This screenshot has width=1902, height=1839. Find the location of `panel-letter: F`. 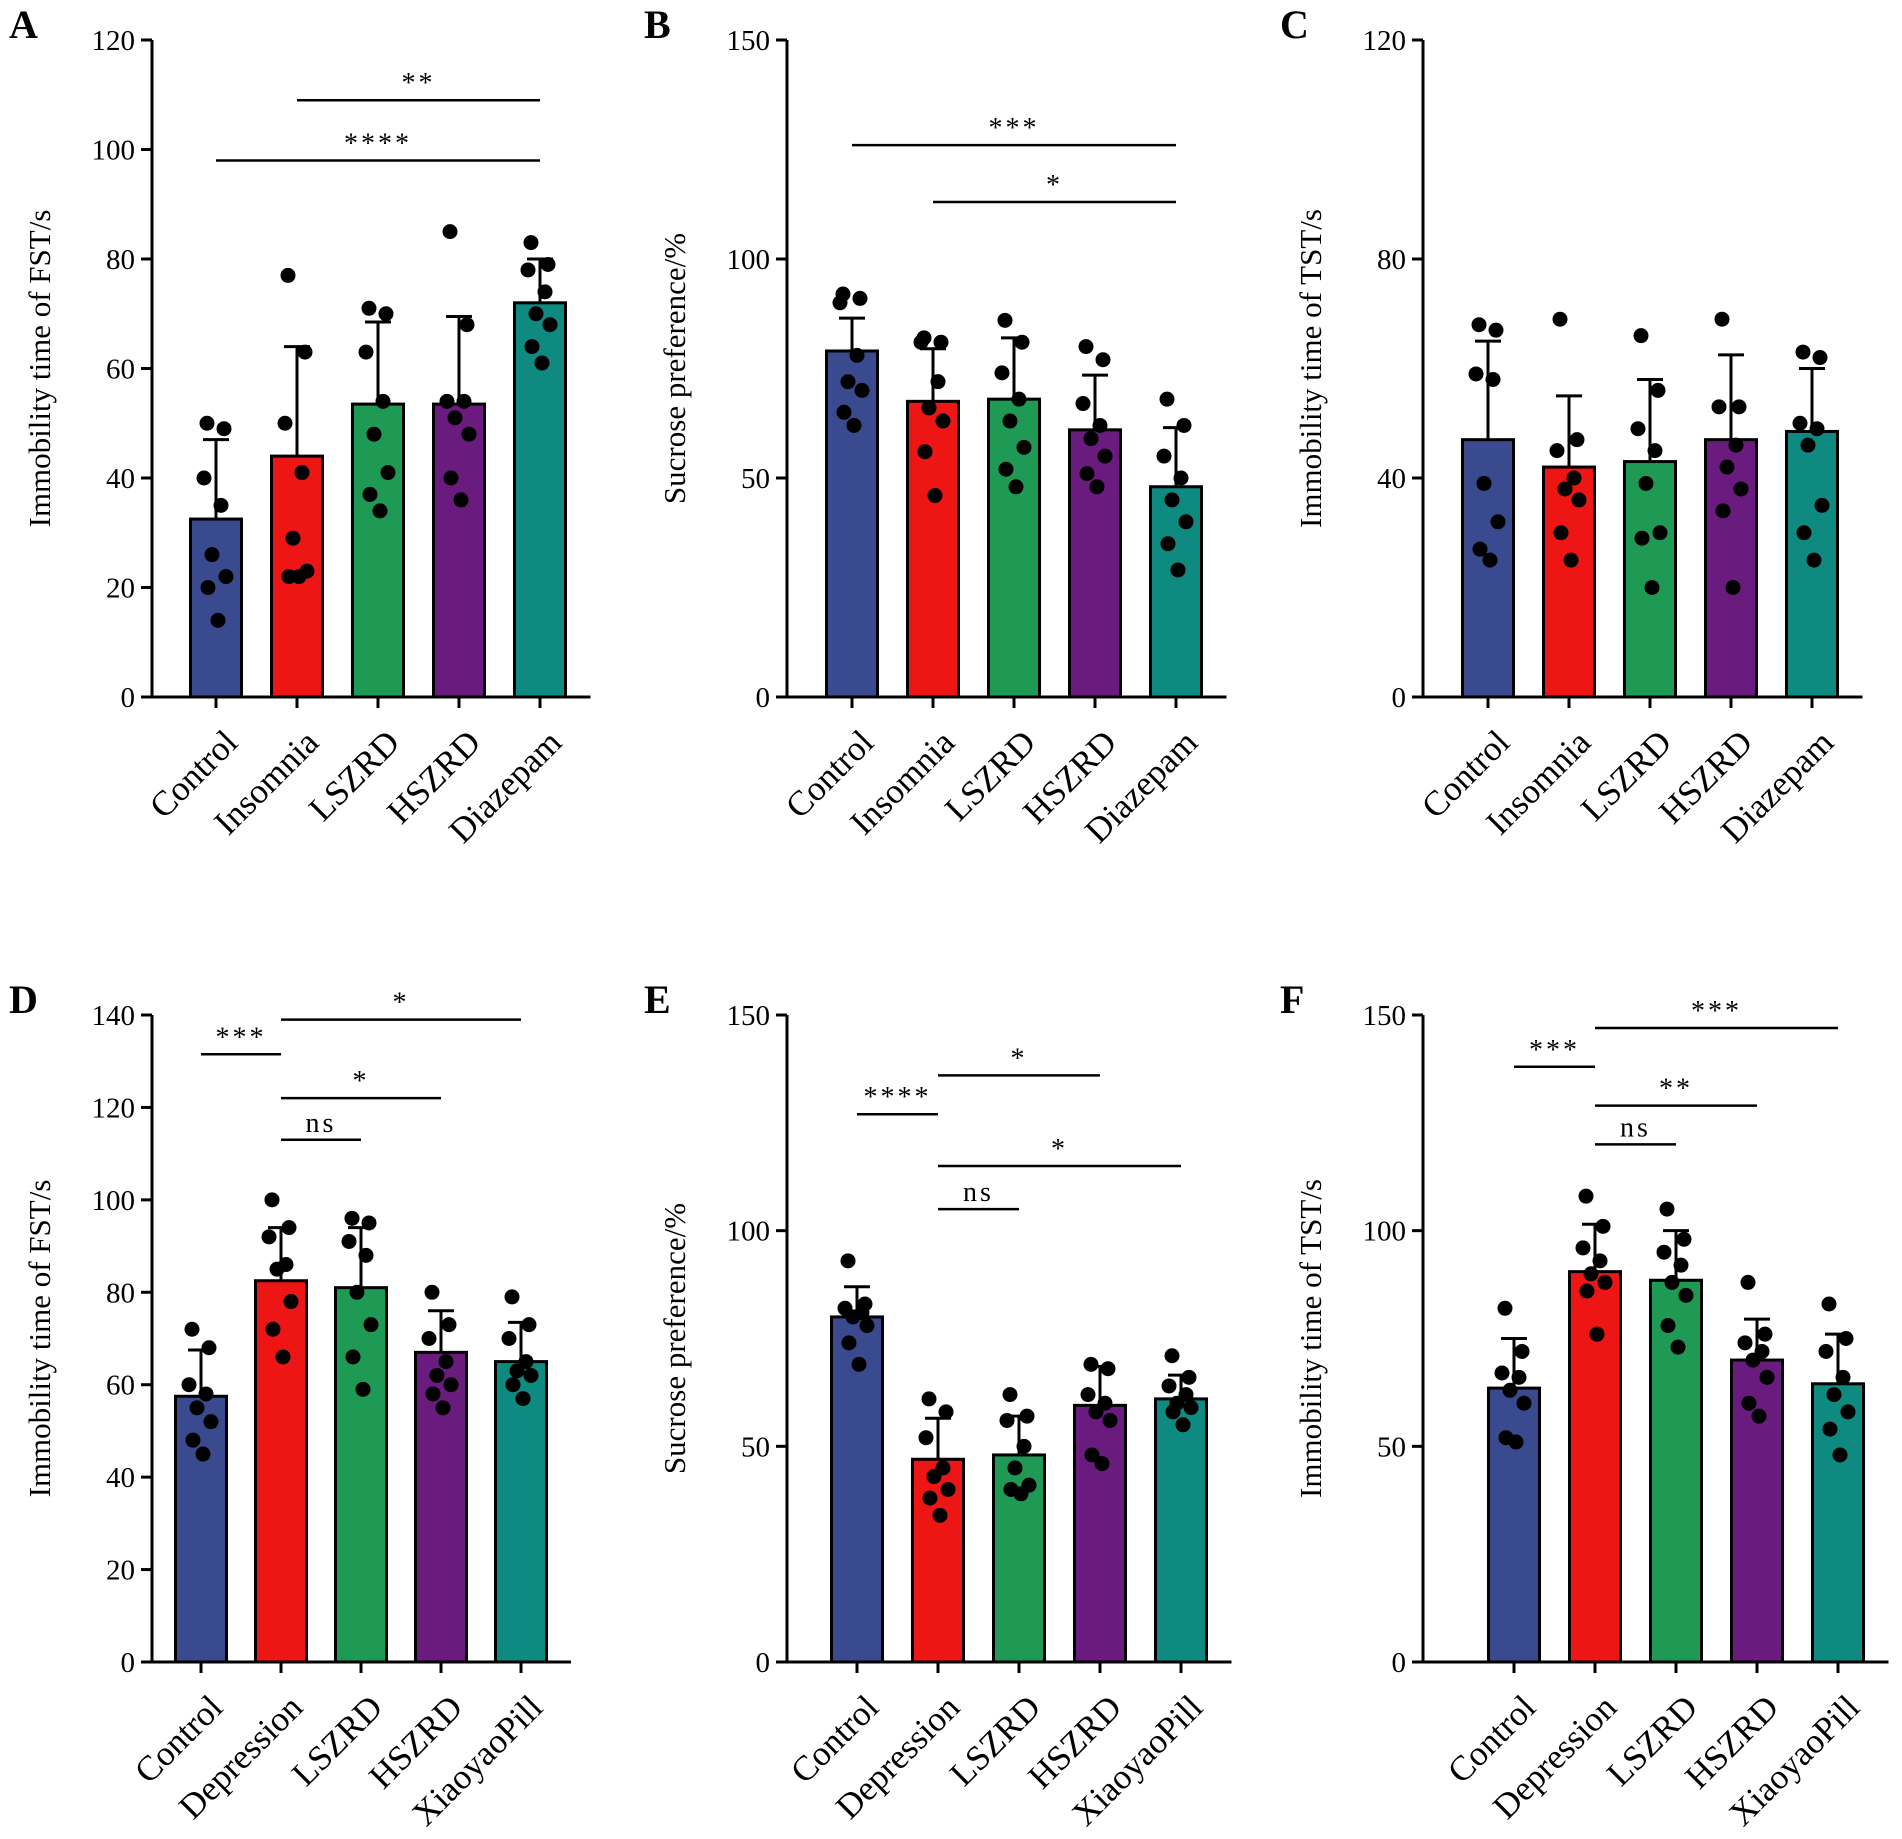

panel-letter: F is located at coordinates (1292, 999).